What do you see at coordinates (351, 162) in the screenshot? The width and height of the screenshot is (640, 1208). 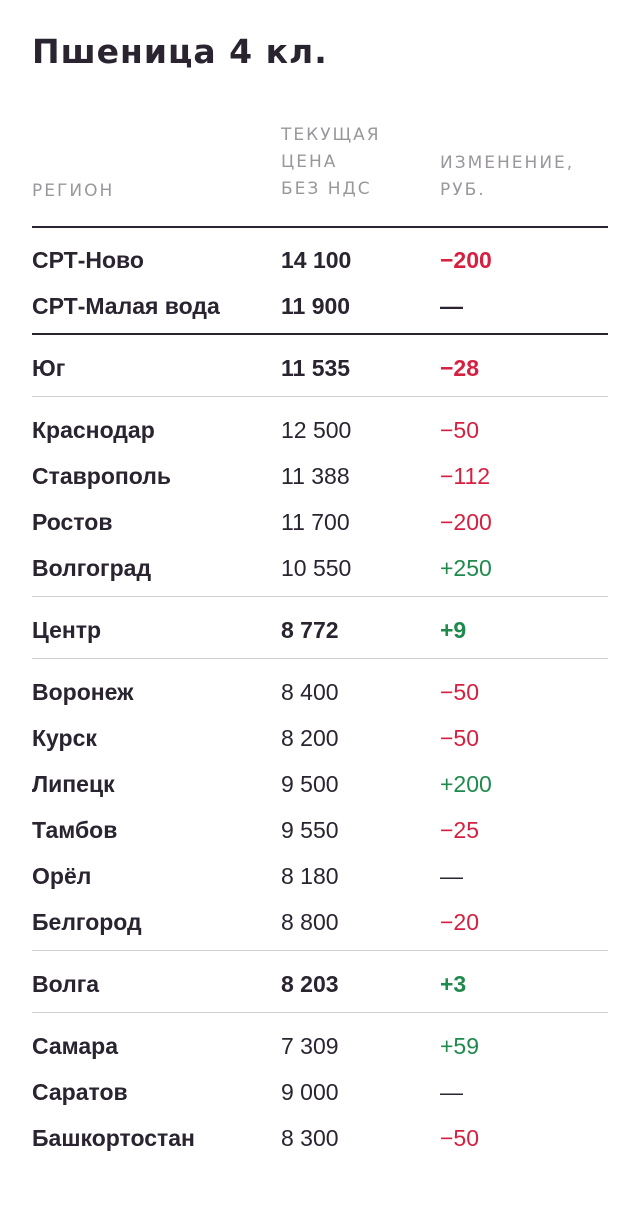 I see `column-header-price: ТЕКУЩАЯ ЦЕНА БЕЗ НДС` at bounding box center [351, 162].